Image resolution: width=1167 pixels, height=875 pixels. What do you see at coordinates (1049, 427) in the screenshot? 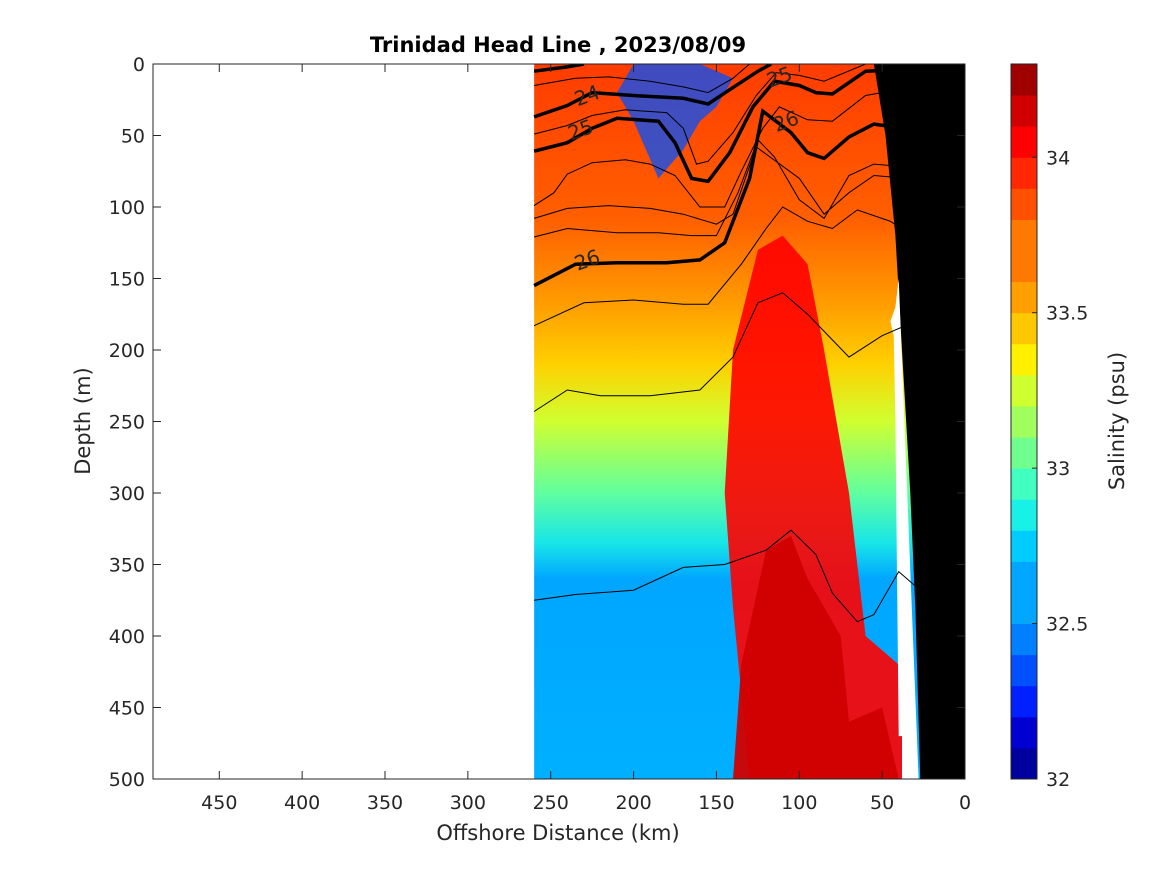
I see `colorbar: 32 32.5 33 33.5 34` at bounding box center [1049, 427].